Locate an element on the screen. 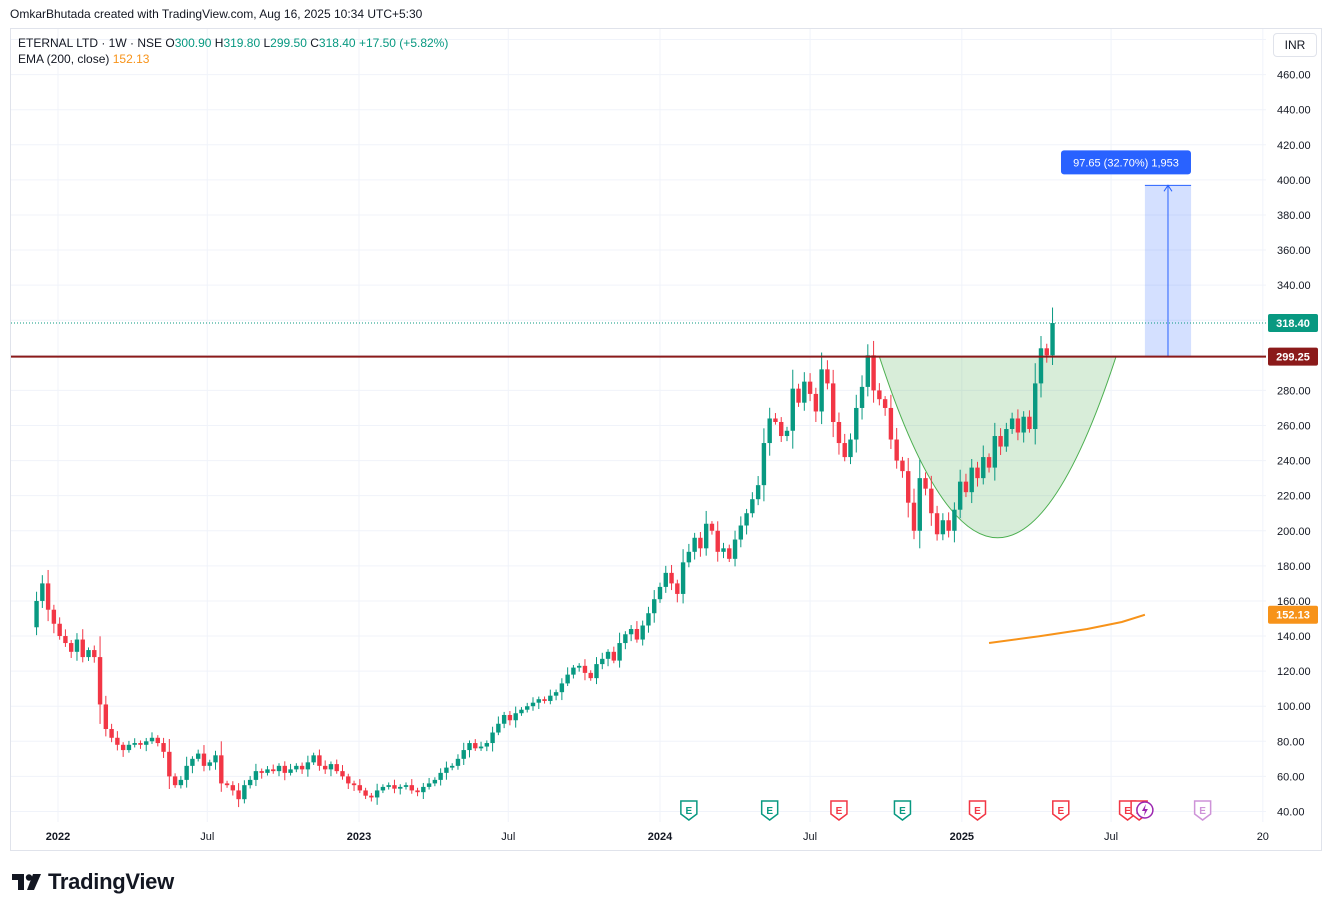  ema-tag is located at coordinates (1293, 614).